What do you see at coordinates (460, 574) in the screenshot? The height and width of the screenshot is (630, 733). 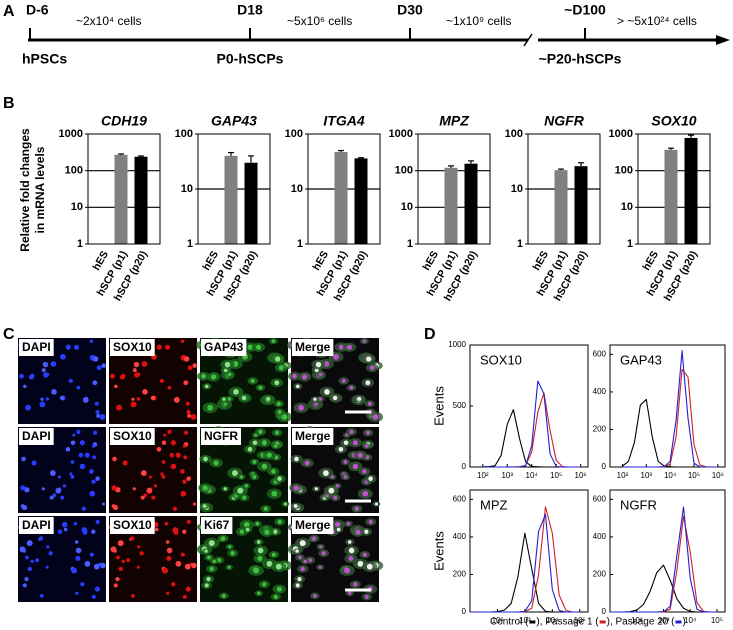 I see `y-tick-label: 200` at bounding box center [460, 574].